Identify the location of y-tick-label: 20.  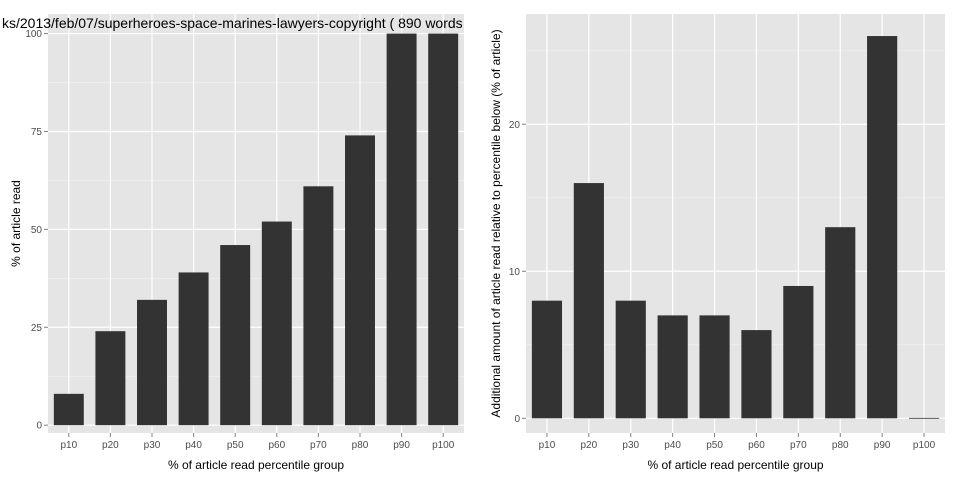
(515, 125).